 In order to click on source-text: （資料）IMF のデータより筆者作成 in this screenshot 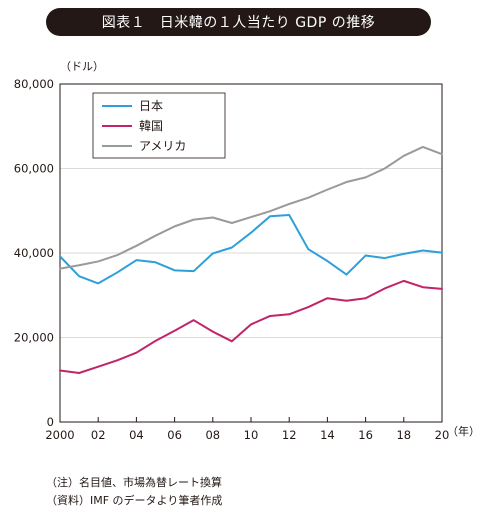, I will do `click(134, 500)`.